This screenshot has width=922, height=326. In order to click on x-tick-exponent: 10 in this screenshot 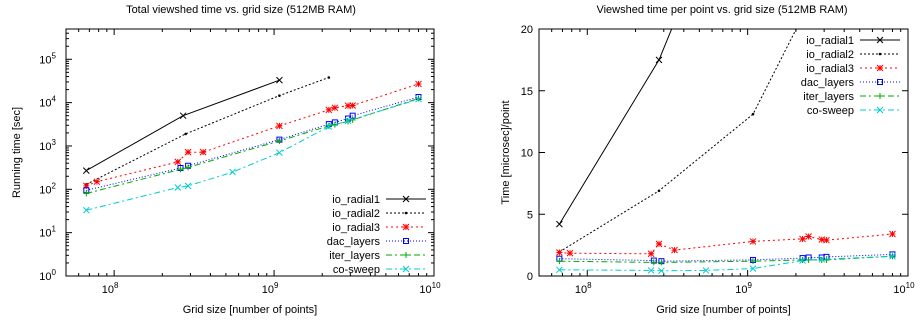, I will do `click(436, 285)`.